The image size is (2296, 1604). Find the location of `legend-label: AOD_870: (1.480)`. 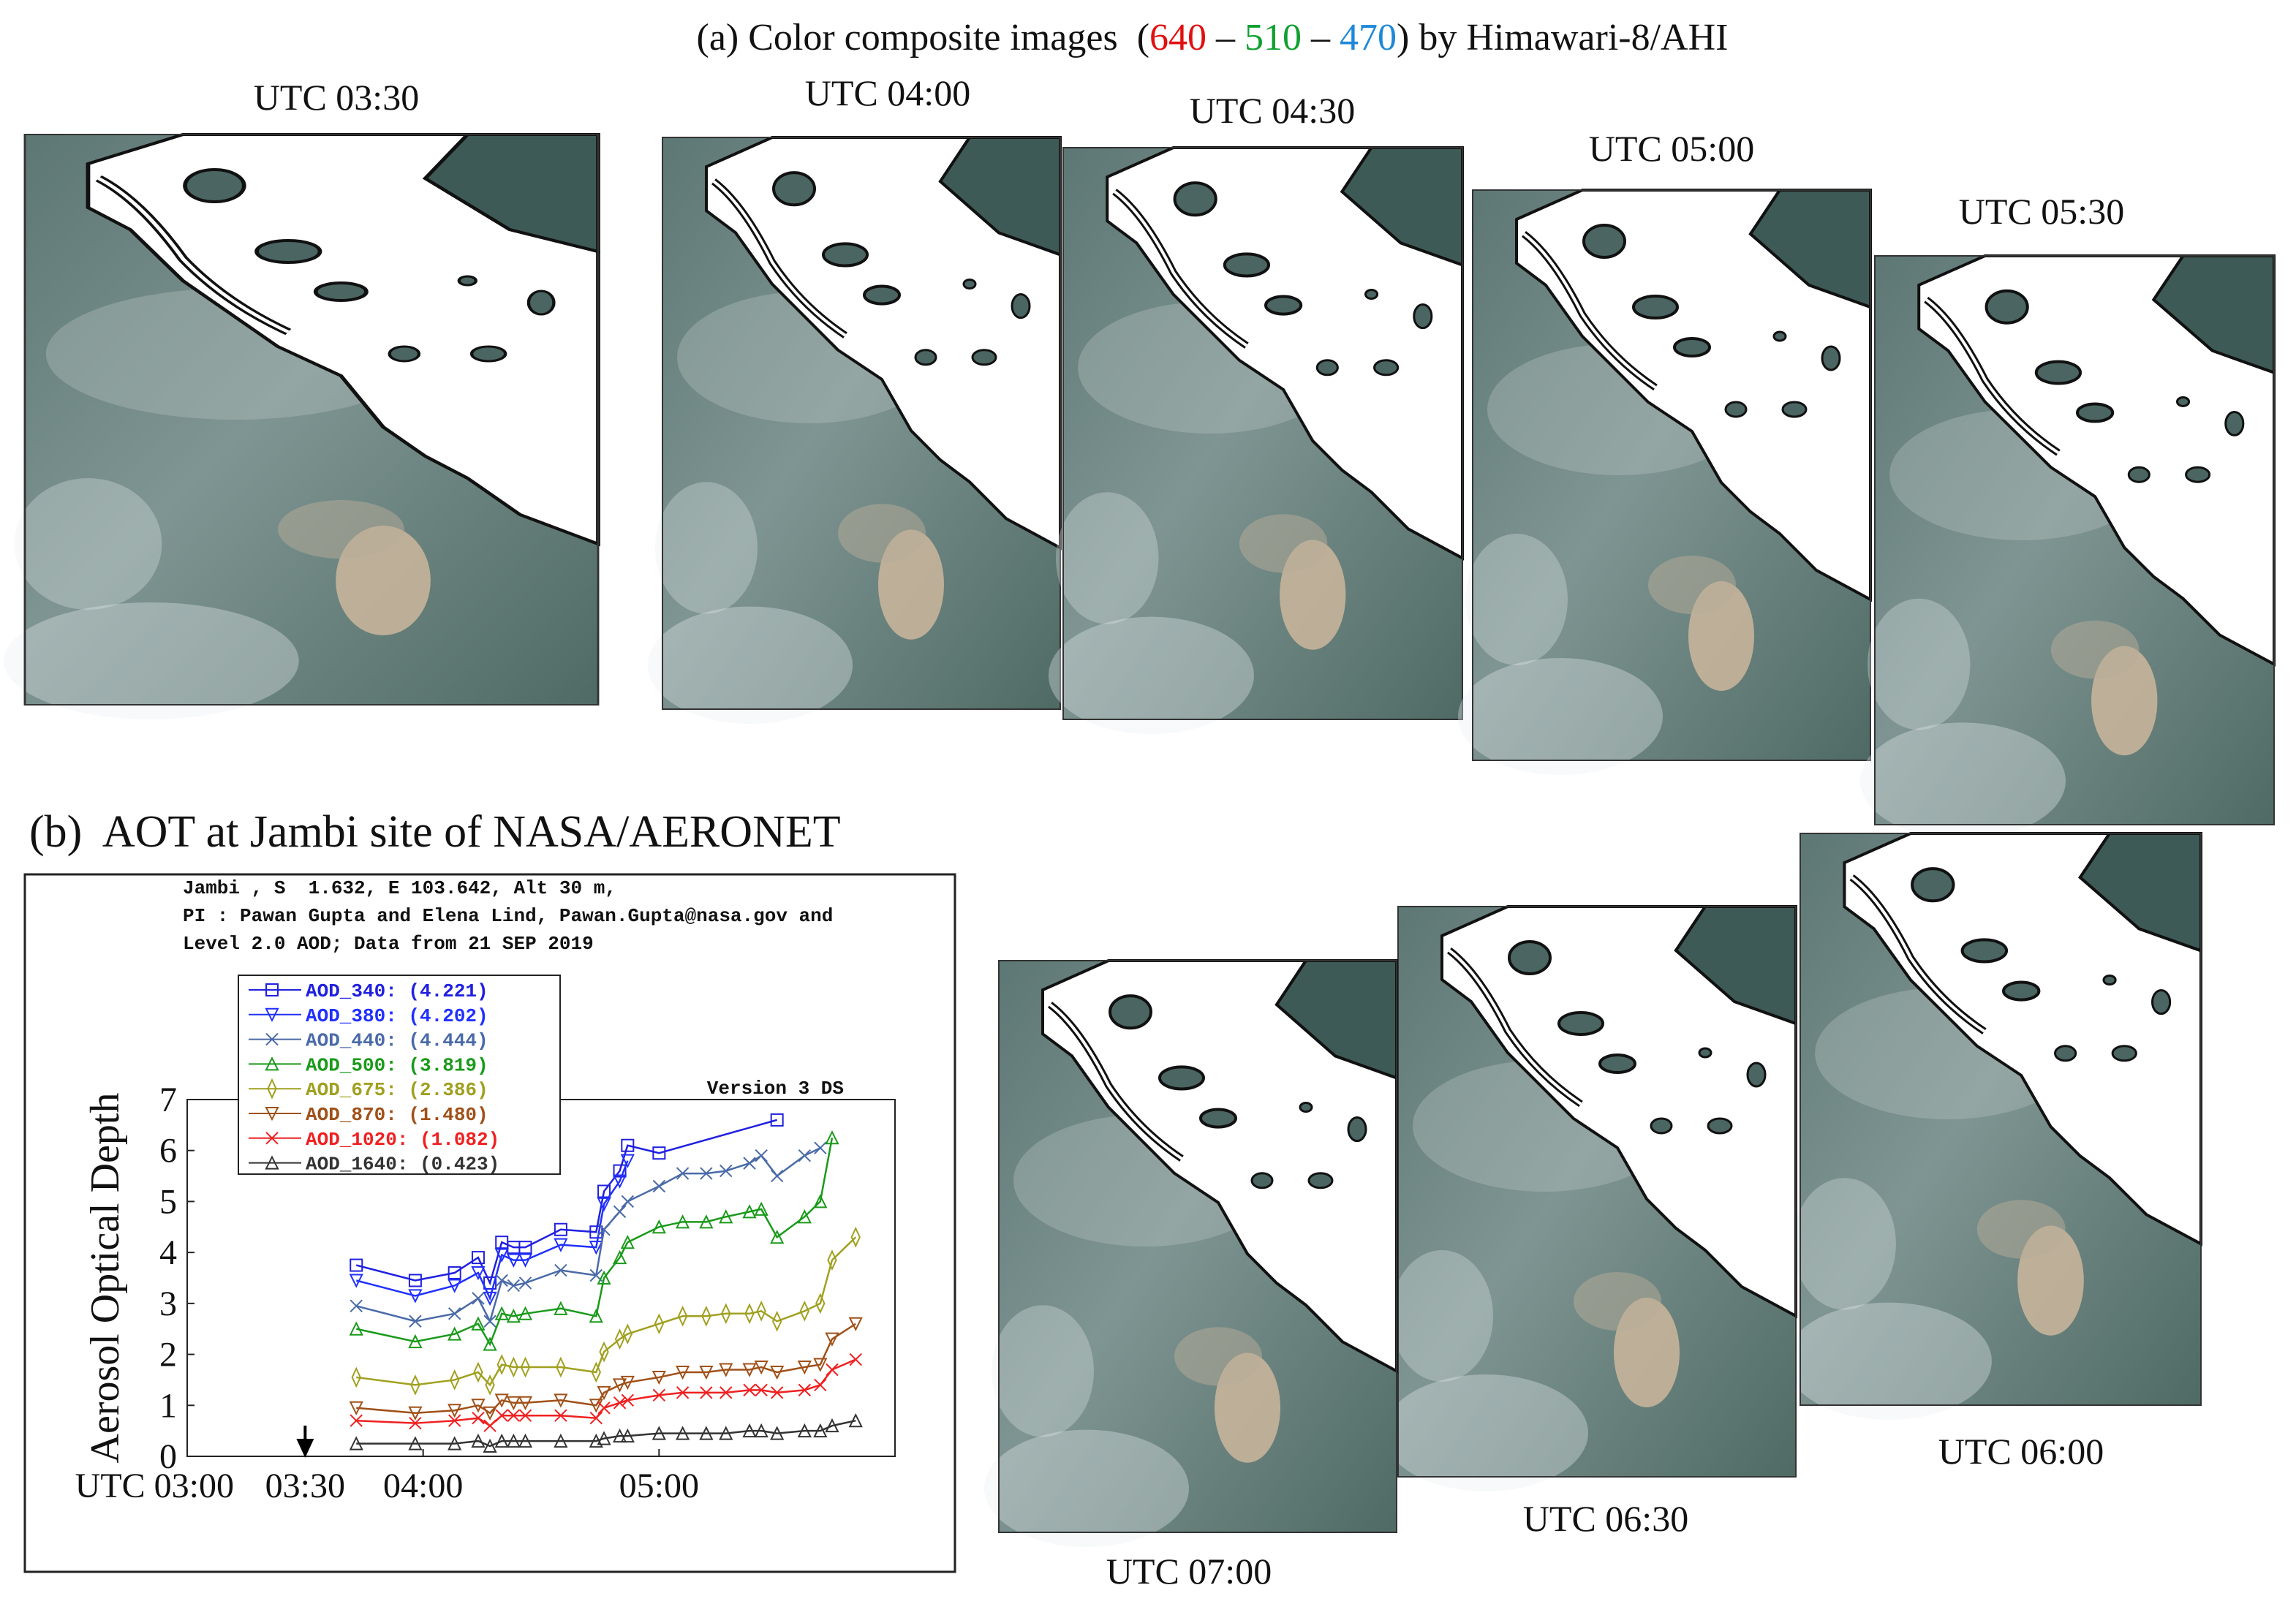

legend-label: AOD_870: (1.480) is located at coordinates (397, 1115).